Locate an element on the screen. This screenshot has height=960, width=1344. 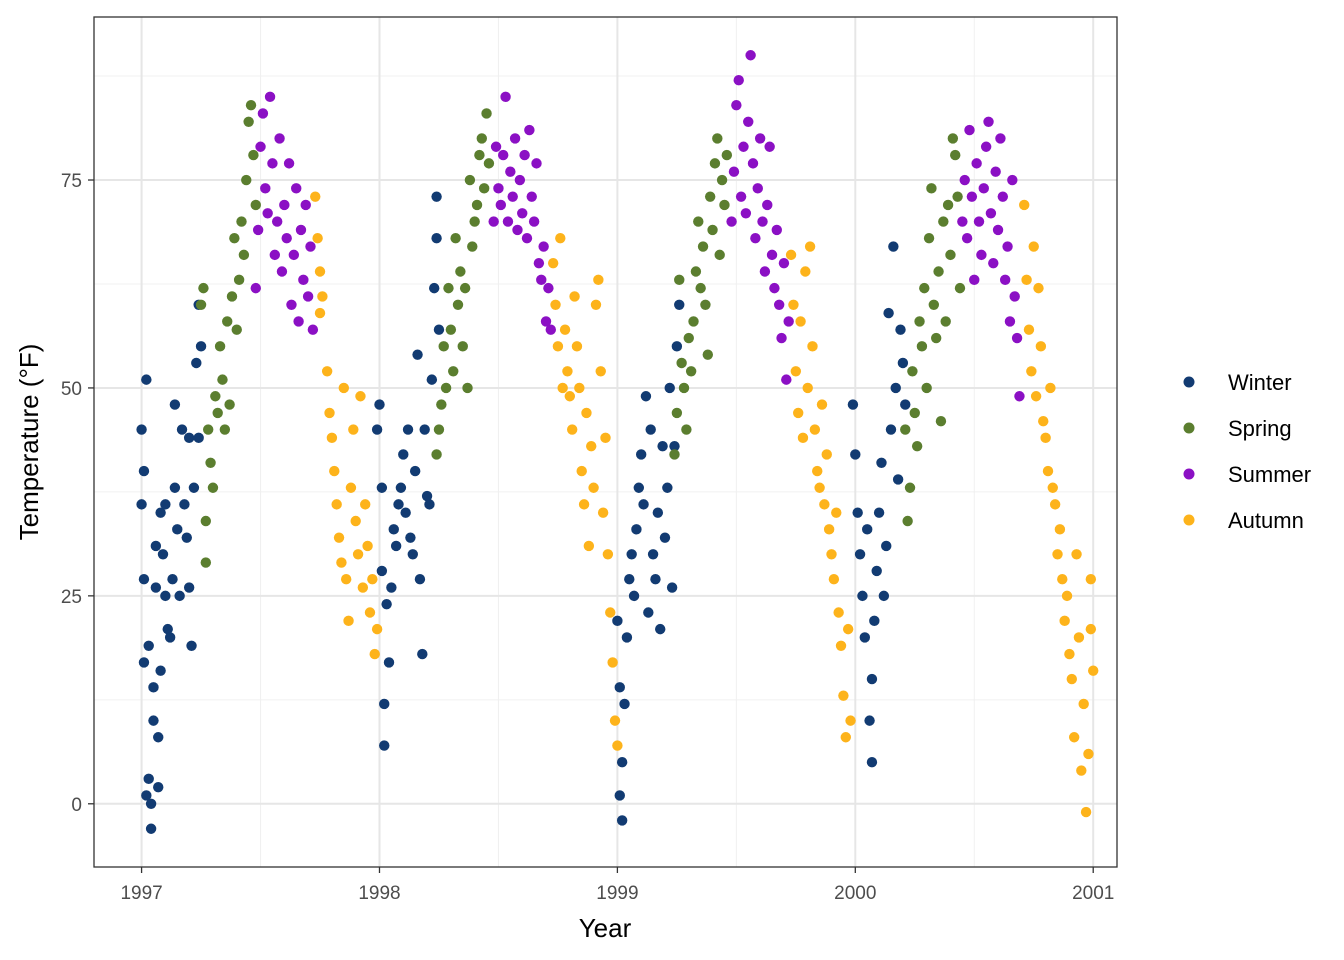
x-tick-label: 2001 is located at coordinates (1093, 893).